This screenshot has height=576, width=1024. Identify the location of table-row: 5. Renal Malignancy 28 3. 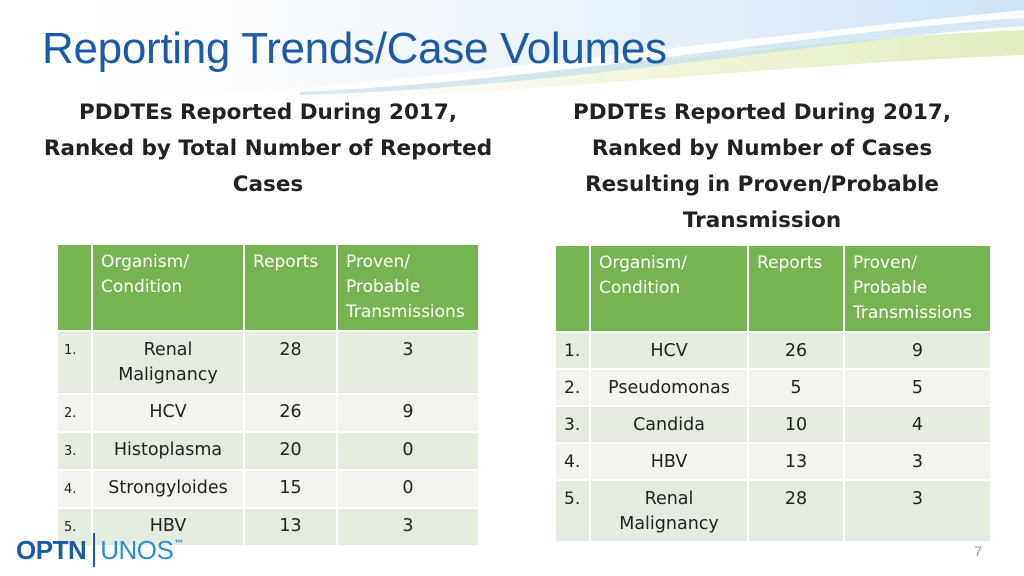
(773, 511).